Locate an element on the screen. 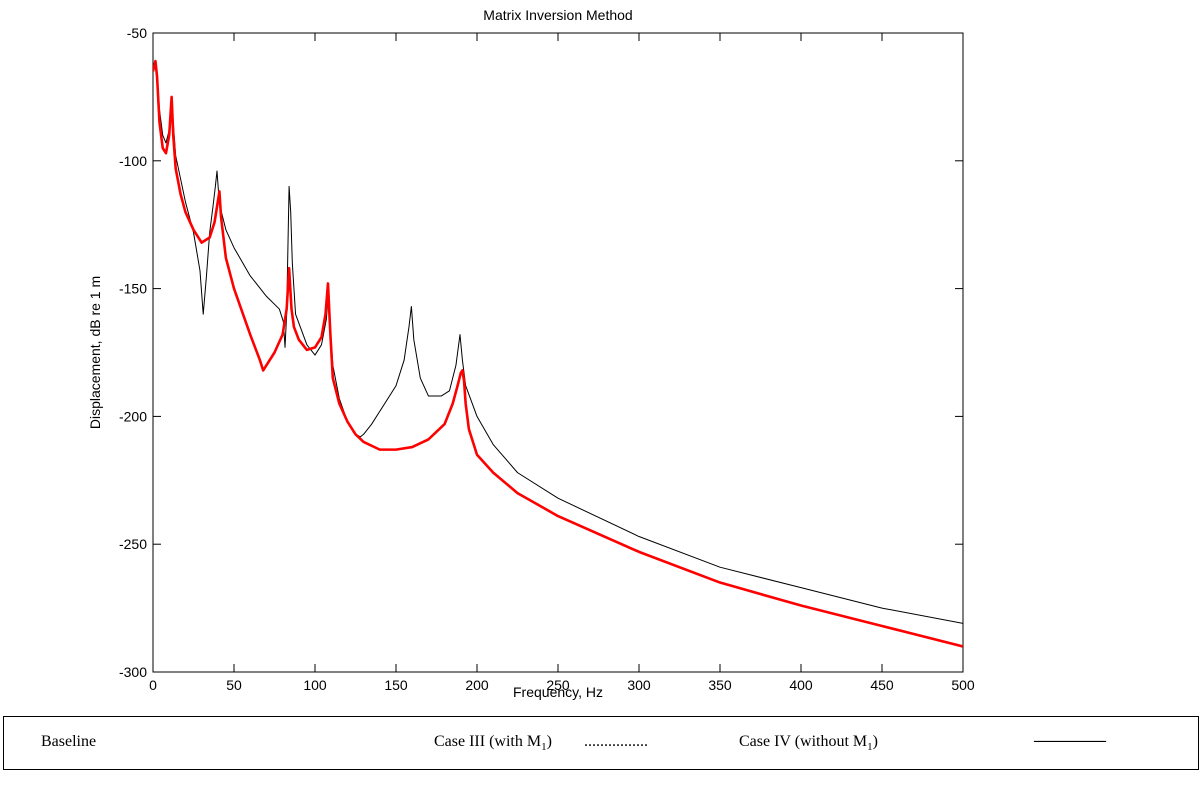 The height and width of the screenshot is (811, 1202). y-tick-label: -150 is located at coordinates (133, 289).